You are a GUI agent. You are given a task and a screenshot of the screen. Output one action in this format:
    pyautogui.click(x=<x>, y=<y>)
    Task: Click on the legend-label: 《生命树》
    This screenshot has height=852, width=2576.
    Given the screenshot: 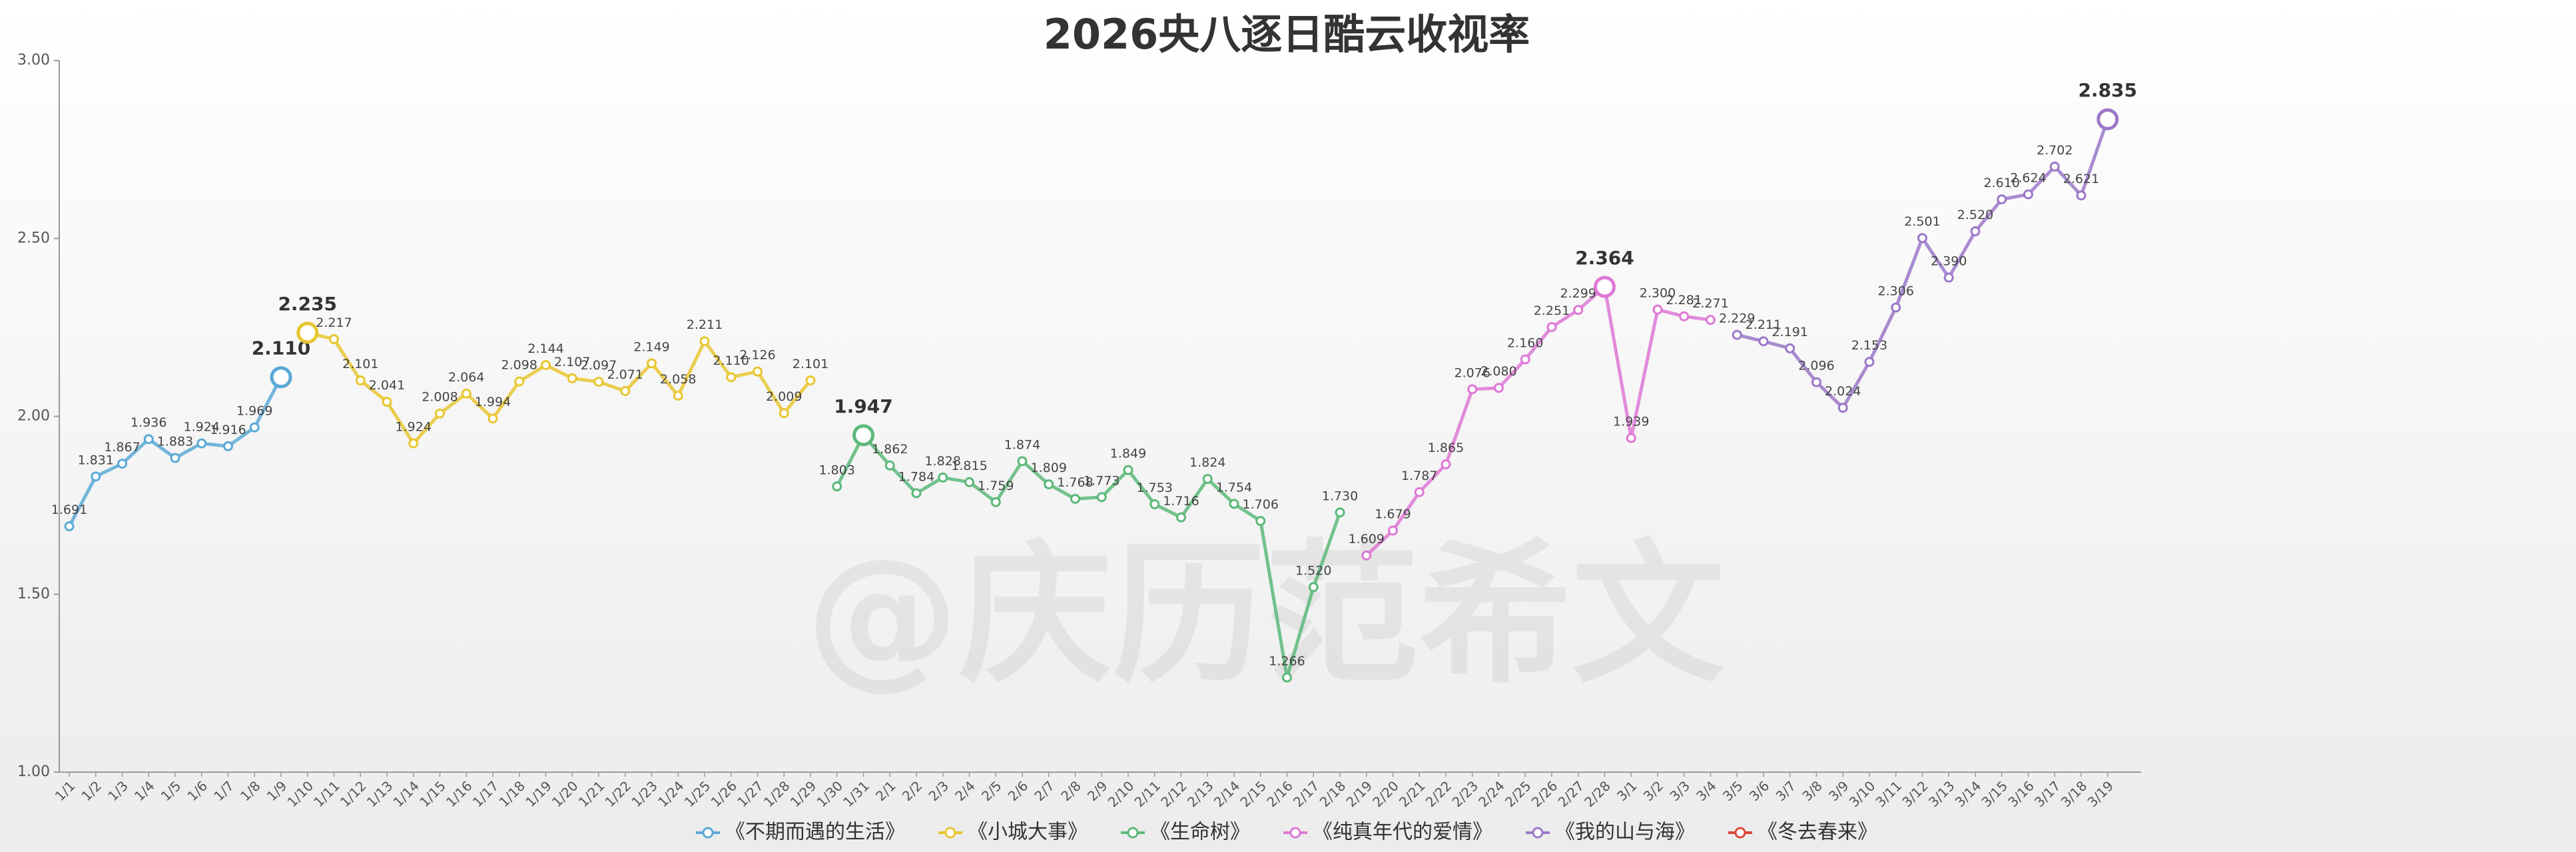 What is the action you would take?
    pyautogui.click(x=1200, y=832)
    